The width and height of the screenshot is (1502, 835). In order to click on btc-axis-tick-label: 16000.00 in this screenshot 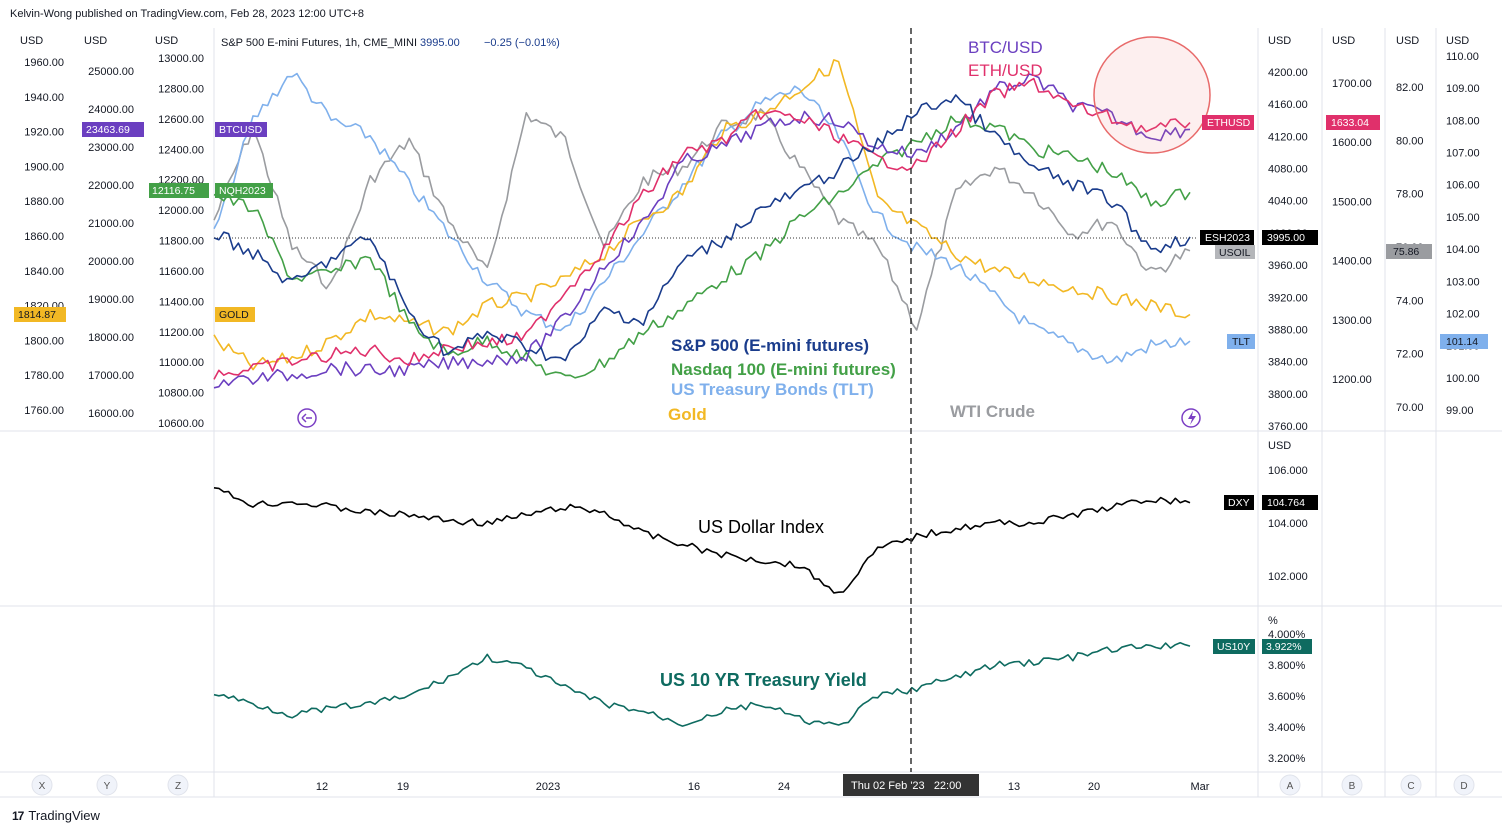, I will do `click(111, 414)`.